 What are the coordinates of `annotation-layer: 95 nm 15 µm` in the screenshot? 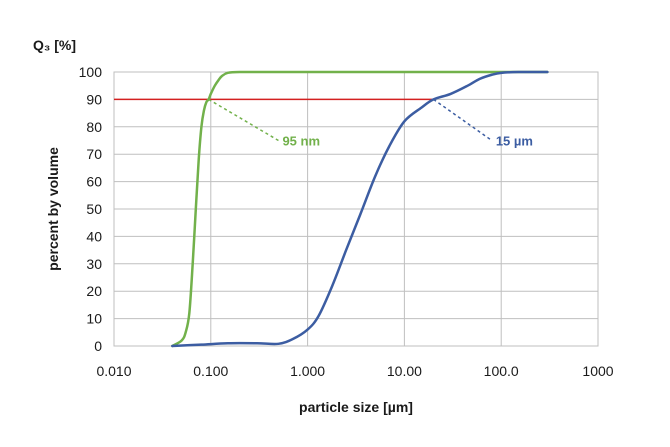 It's located at (370, 123).